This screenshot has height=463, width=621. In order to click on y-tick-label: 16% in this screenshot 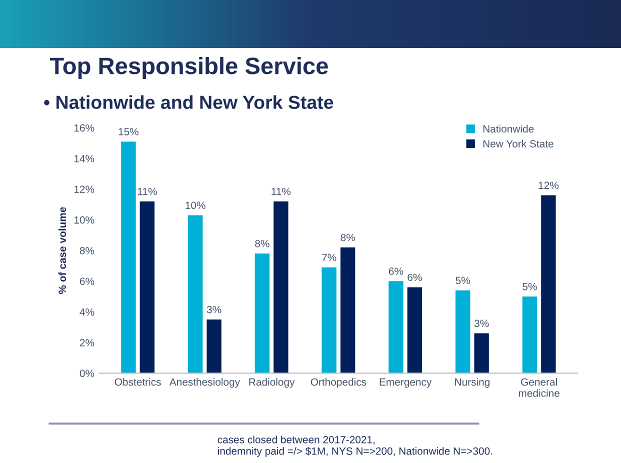, I will do `click(84, 128)`.